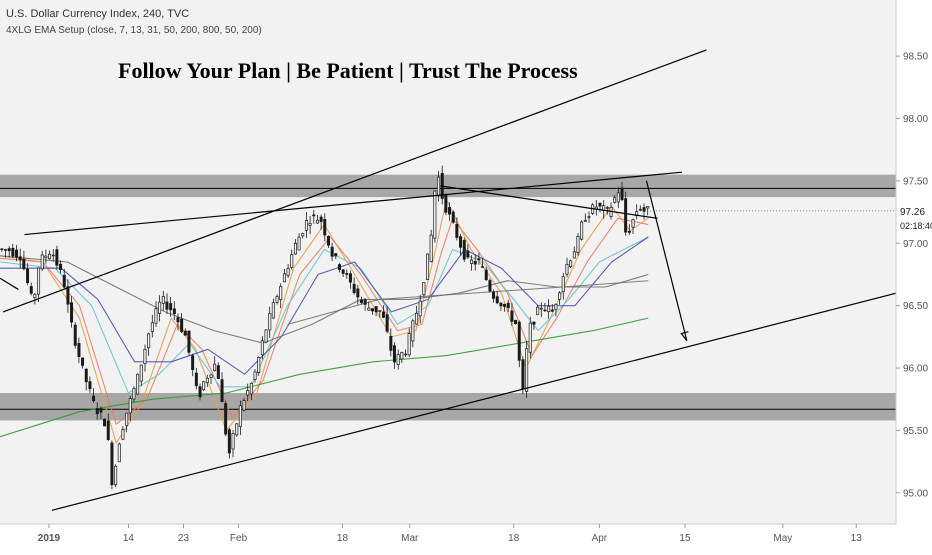  I want to click on ema_200-line, so click(324, 299).